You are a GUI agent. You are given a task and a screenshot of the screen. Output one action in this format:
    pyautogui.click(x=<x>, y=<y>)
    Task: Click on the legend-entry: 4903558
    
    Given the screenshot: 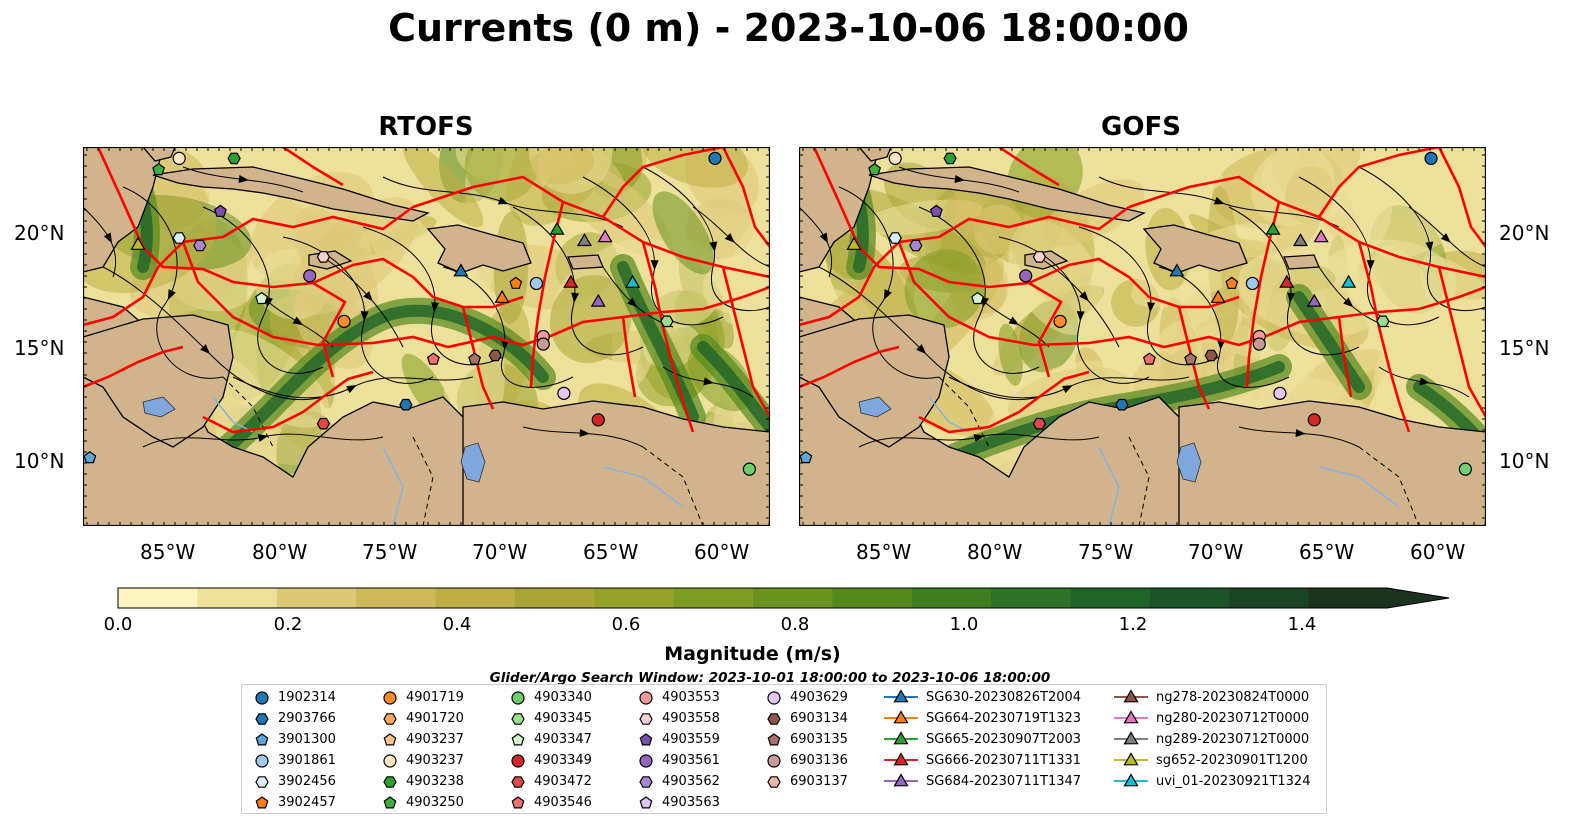 What is the action you would take?
    pyautogui.click(x=679, y=718)
    